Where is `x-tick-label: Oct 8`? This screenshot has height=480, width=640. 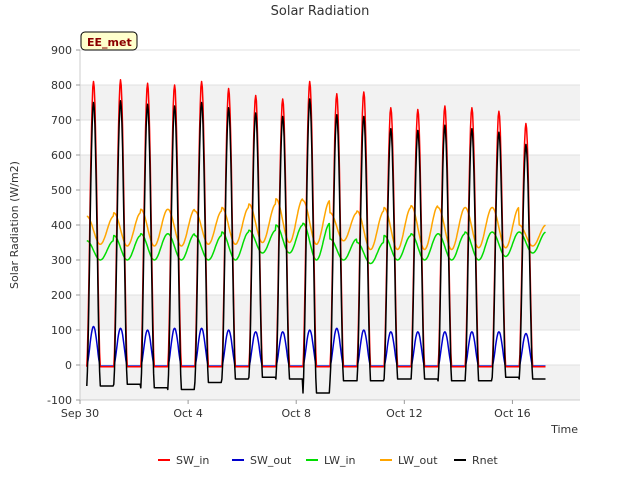
x-tick-label: Oct 8 is located at coordinates (296, 413).